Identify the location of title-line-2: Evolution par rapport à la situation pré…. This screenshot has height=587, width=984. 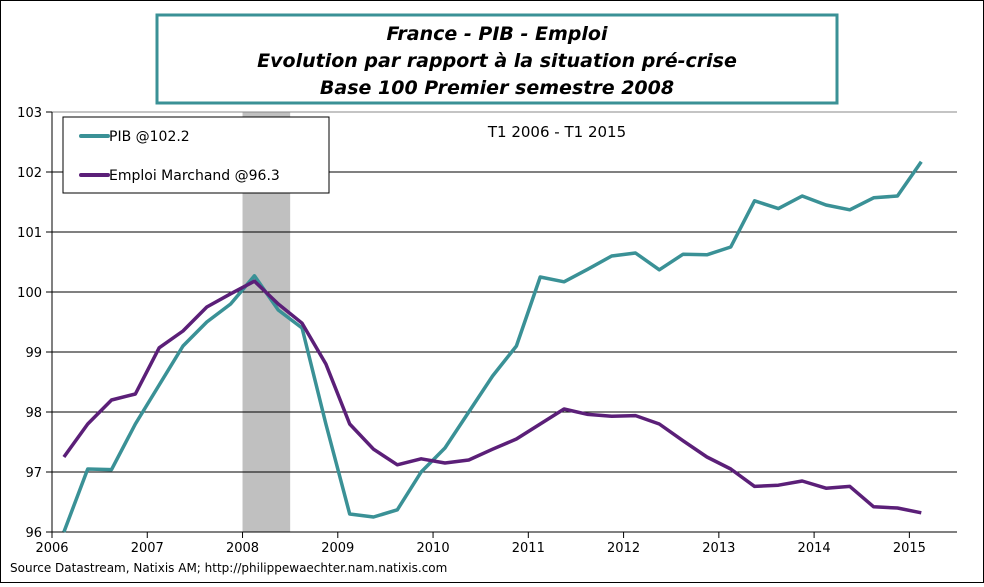
(497, 61).